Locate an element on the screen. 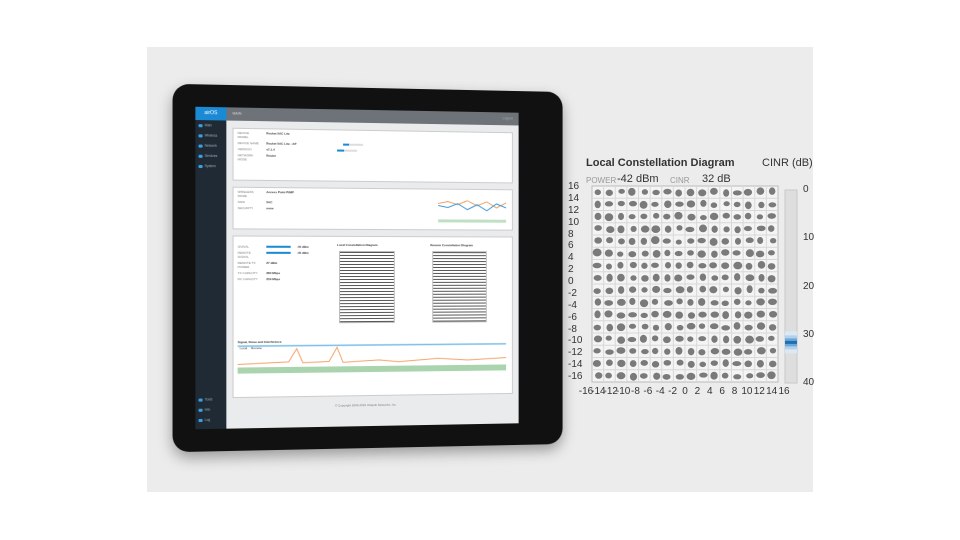 The height and width of the screenshot is (540, 960). y-tick-label: 10 is located at coordinates (574, 222).